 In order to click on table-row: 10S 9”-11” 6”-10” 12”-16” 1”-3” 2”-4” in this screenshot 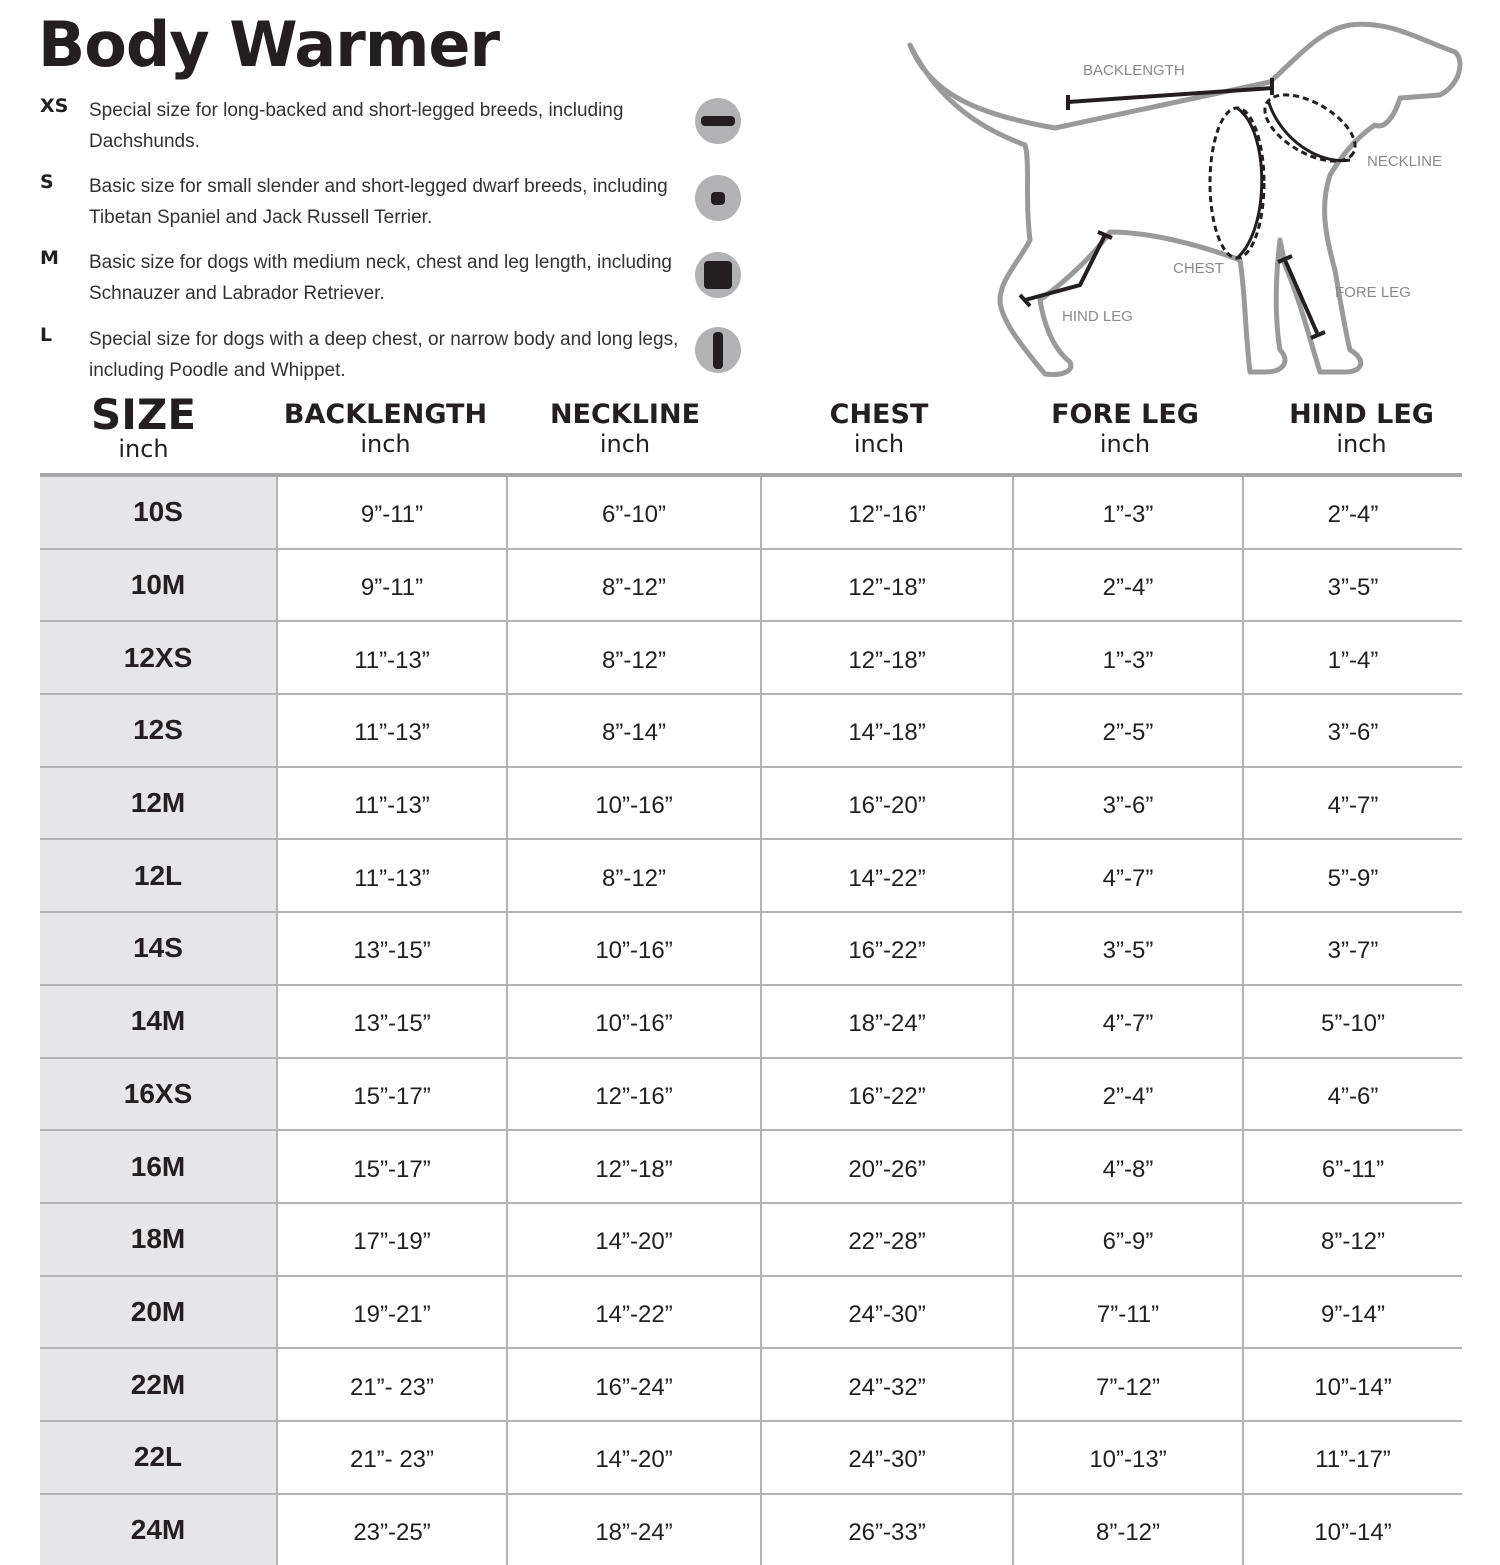, I will do `click(751, 513)`.